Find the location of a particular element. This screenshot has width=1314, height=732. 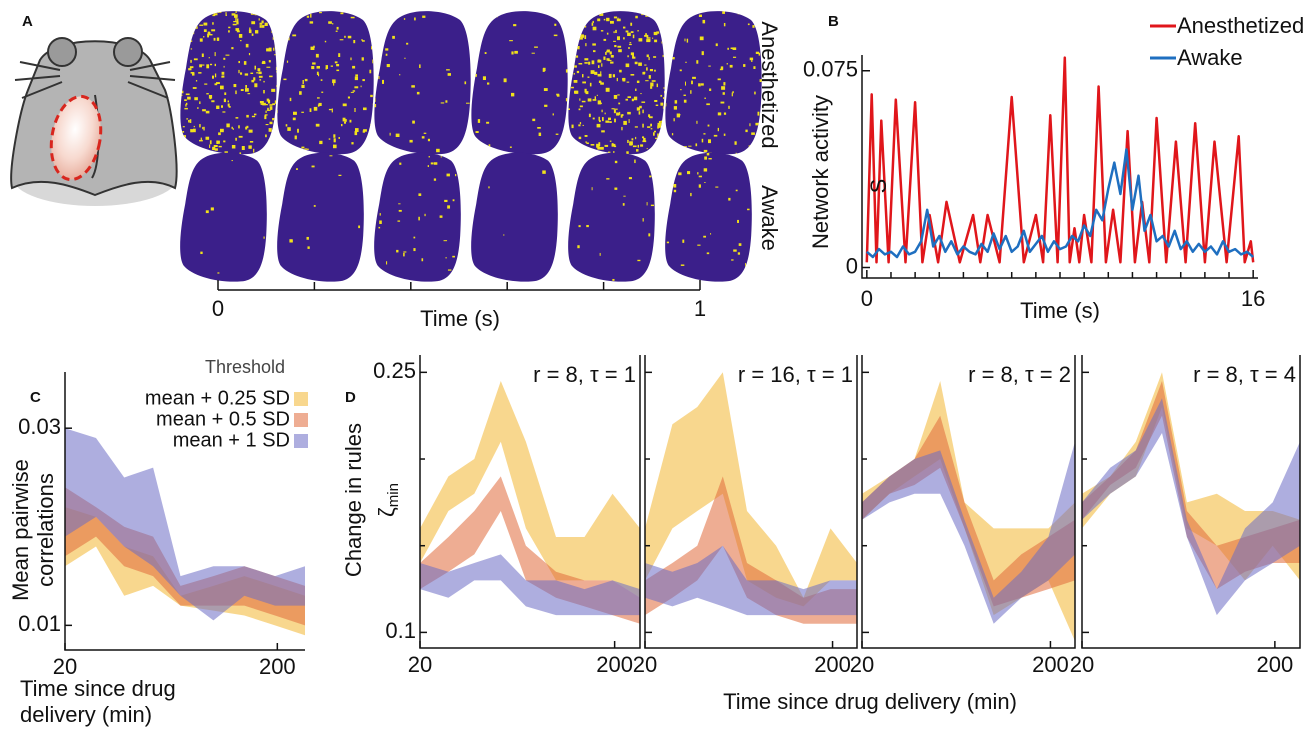

cortex-outline is located at coordinates (320, 217).